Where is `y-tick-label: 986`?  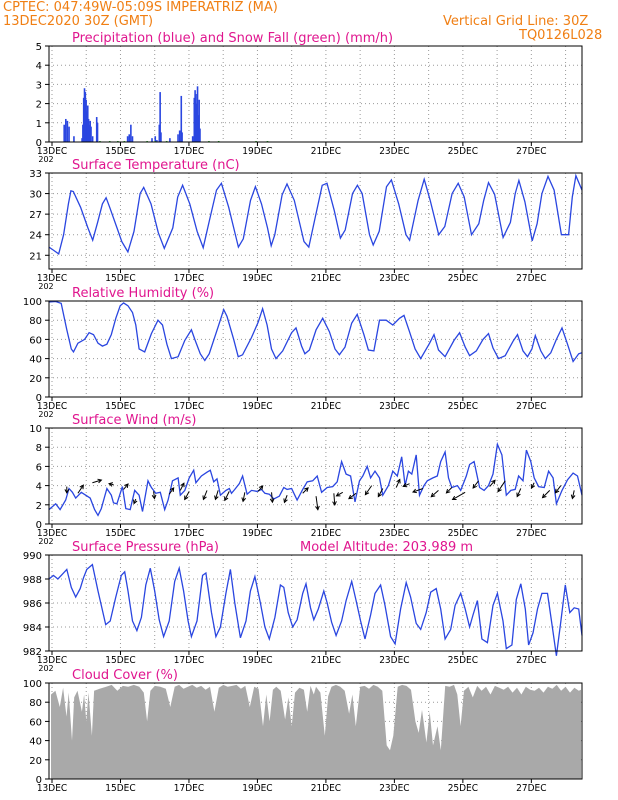
y-tick-label: 986 is located at coordinates (32, 604).